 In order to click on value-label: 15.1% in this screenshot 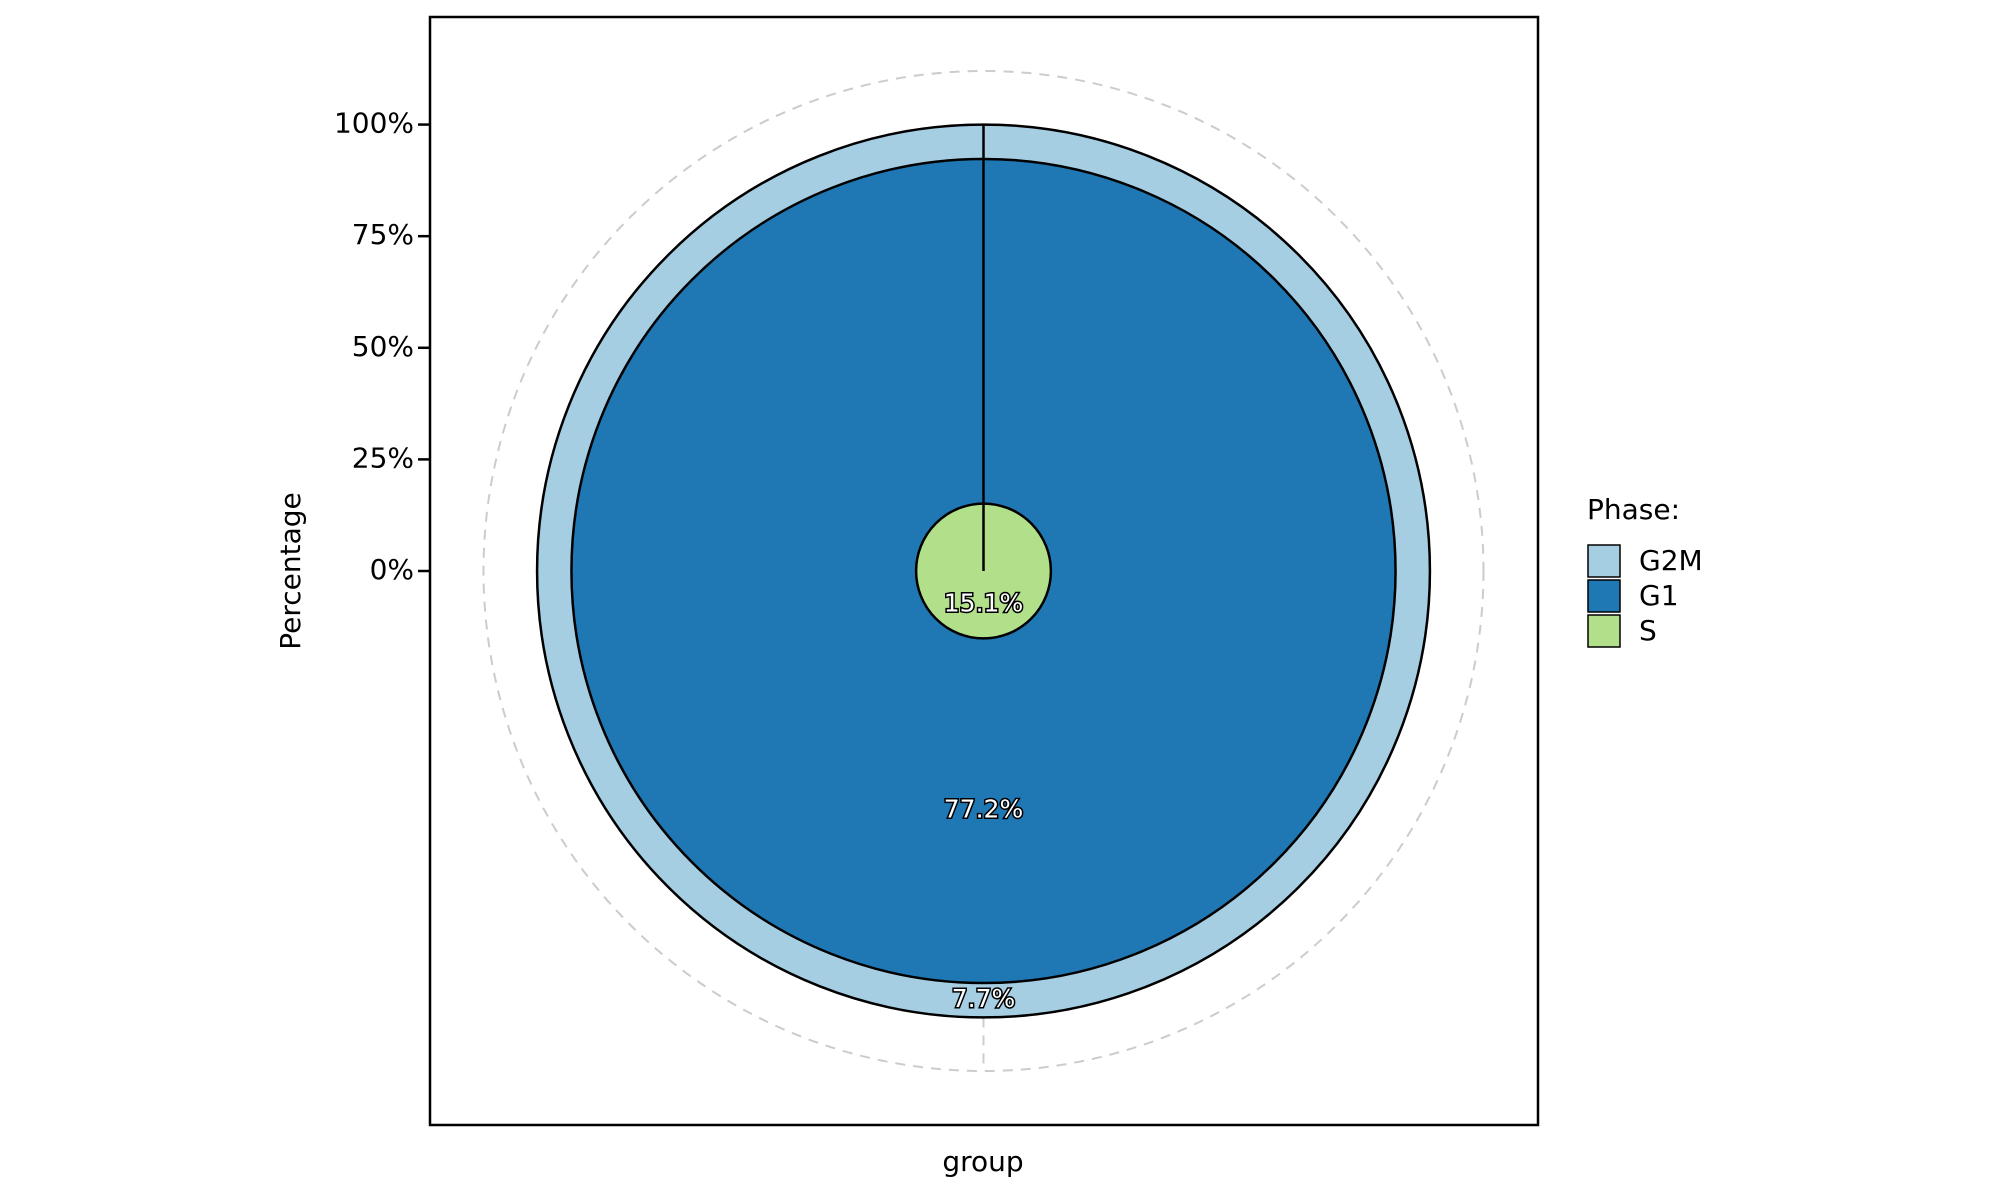, I will do `click(983, 603)`.